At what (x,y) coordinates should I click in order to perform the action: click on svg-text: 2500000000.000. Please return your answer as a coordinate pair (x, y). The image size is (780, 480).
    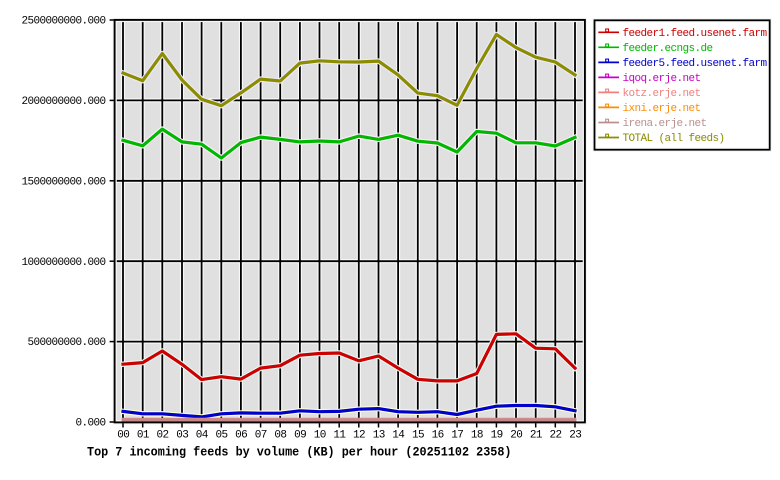
    Looking at the image, I should click on (63, 22).